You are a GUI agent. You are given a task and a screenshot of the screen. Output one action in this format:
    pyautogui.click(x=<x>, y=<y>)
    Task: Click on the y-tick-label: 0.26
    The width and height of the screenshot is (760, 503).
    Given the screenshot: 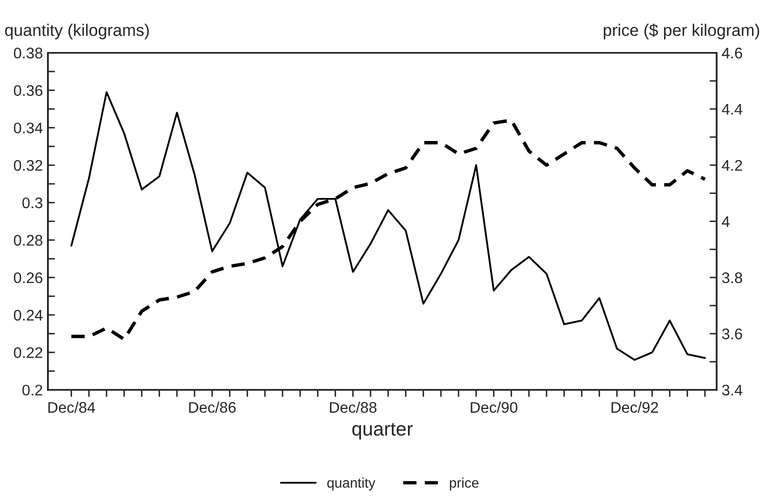 What is the action you would take?
    pyautogui.click(x=28, y=278)
    